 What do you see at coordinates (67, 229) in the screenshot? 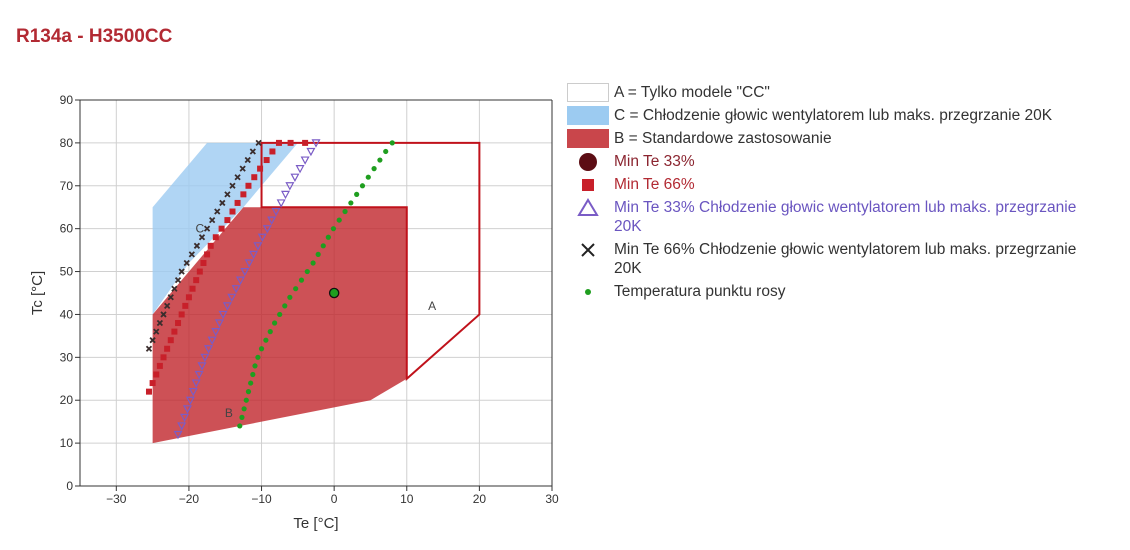
I see `y-tick-label: 60` at bounding box center [67, 229].